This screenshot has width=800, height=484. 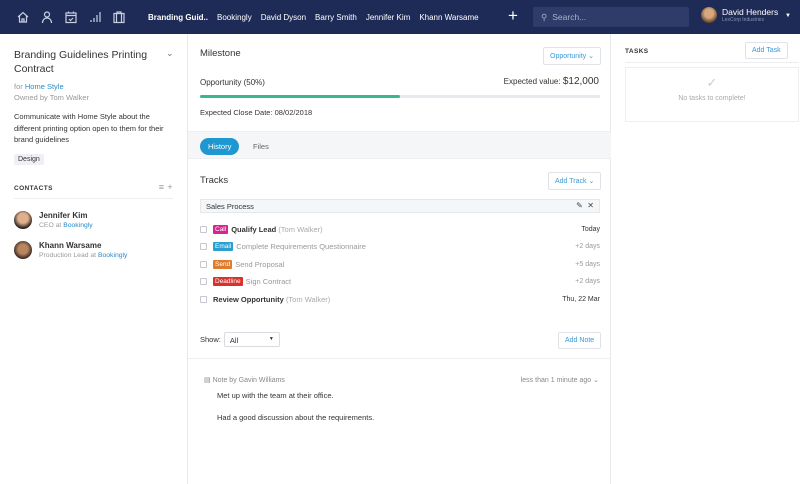 What do you see at coordinates (230, 206) in the screenshot?
I see `process-name: Sales Process` at bounding box center [230, 206].